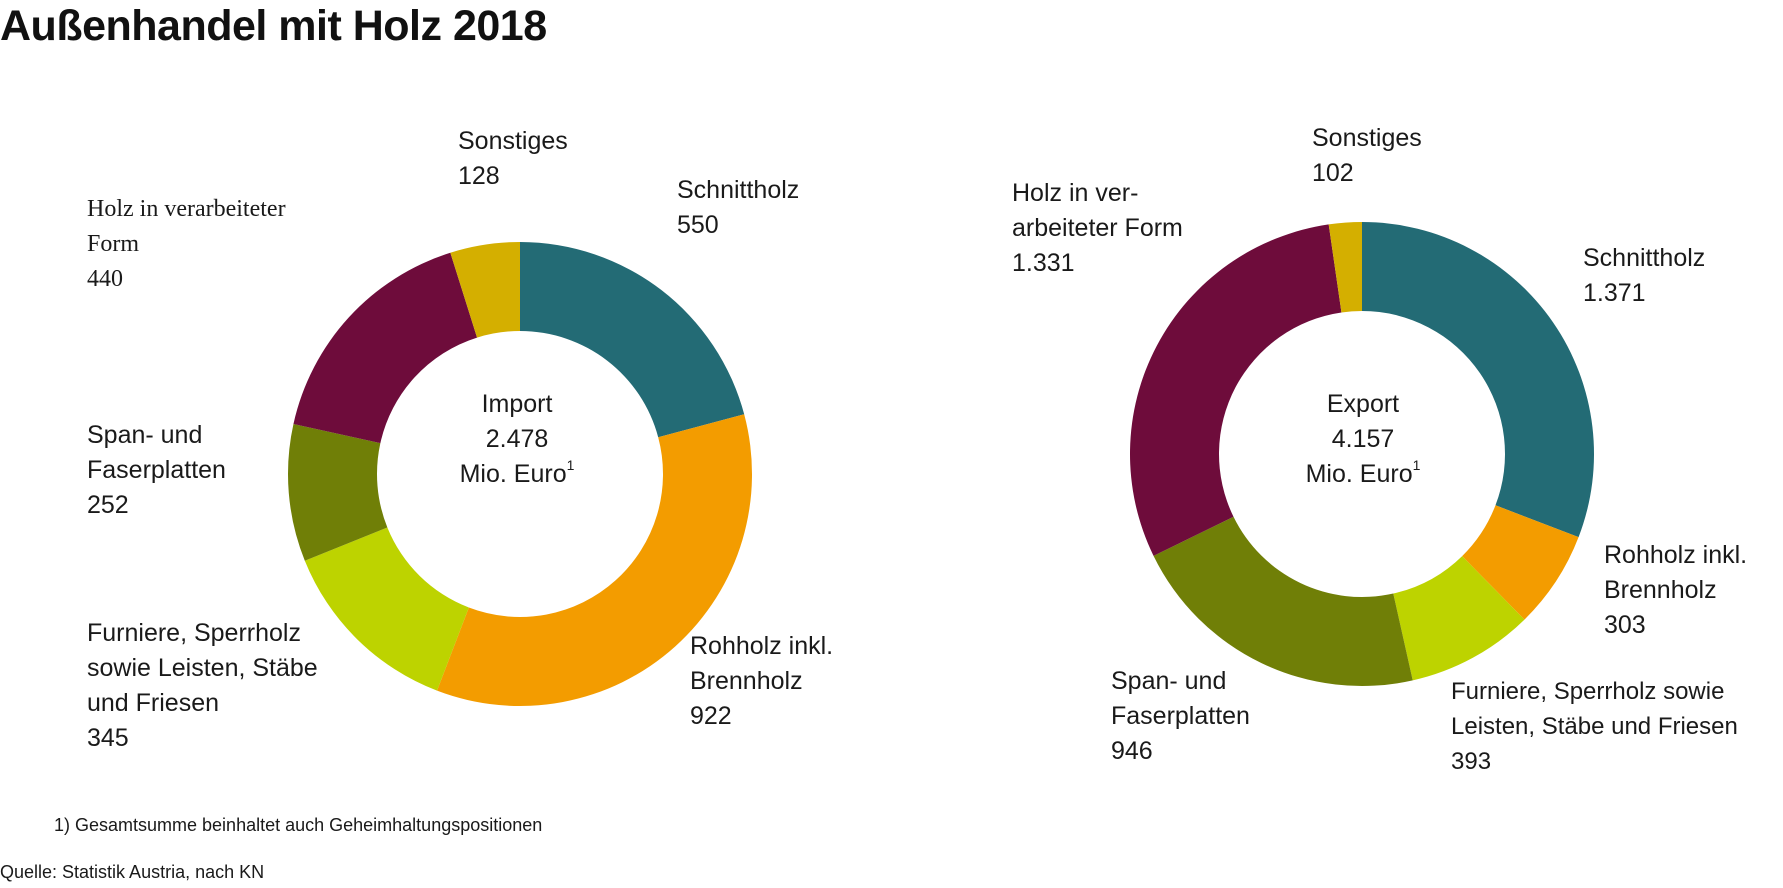 This screenshot has width=1783, height=888. Describe the element at coordinates (485, 290) in the screenshot. I see `import-slice-sonstiges` at that location.